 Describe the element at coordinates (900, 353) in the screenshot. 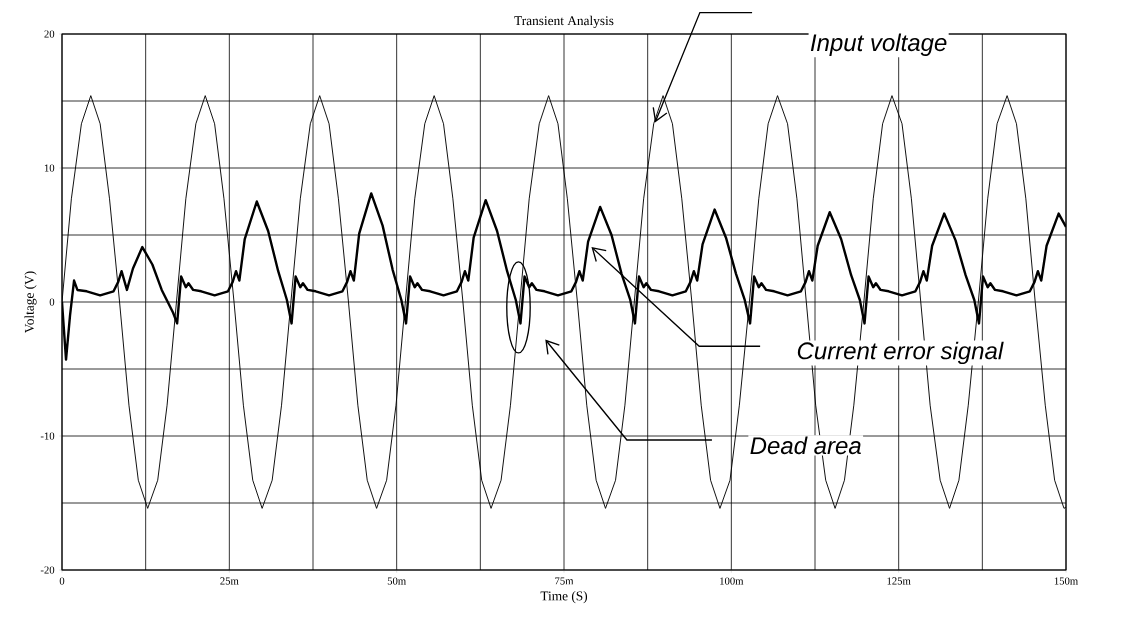

I see `annotation: Current error signal` at that location.